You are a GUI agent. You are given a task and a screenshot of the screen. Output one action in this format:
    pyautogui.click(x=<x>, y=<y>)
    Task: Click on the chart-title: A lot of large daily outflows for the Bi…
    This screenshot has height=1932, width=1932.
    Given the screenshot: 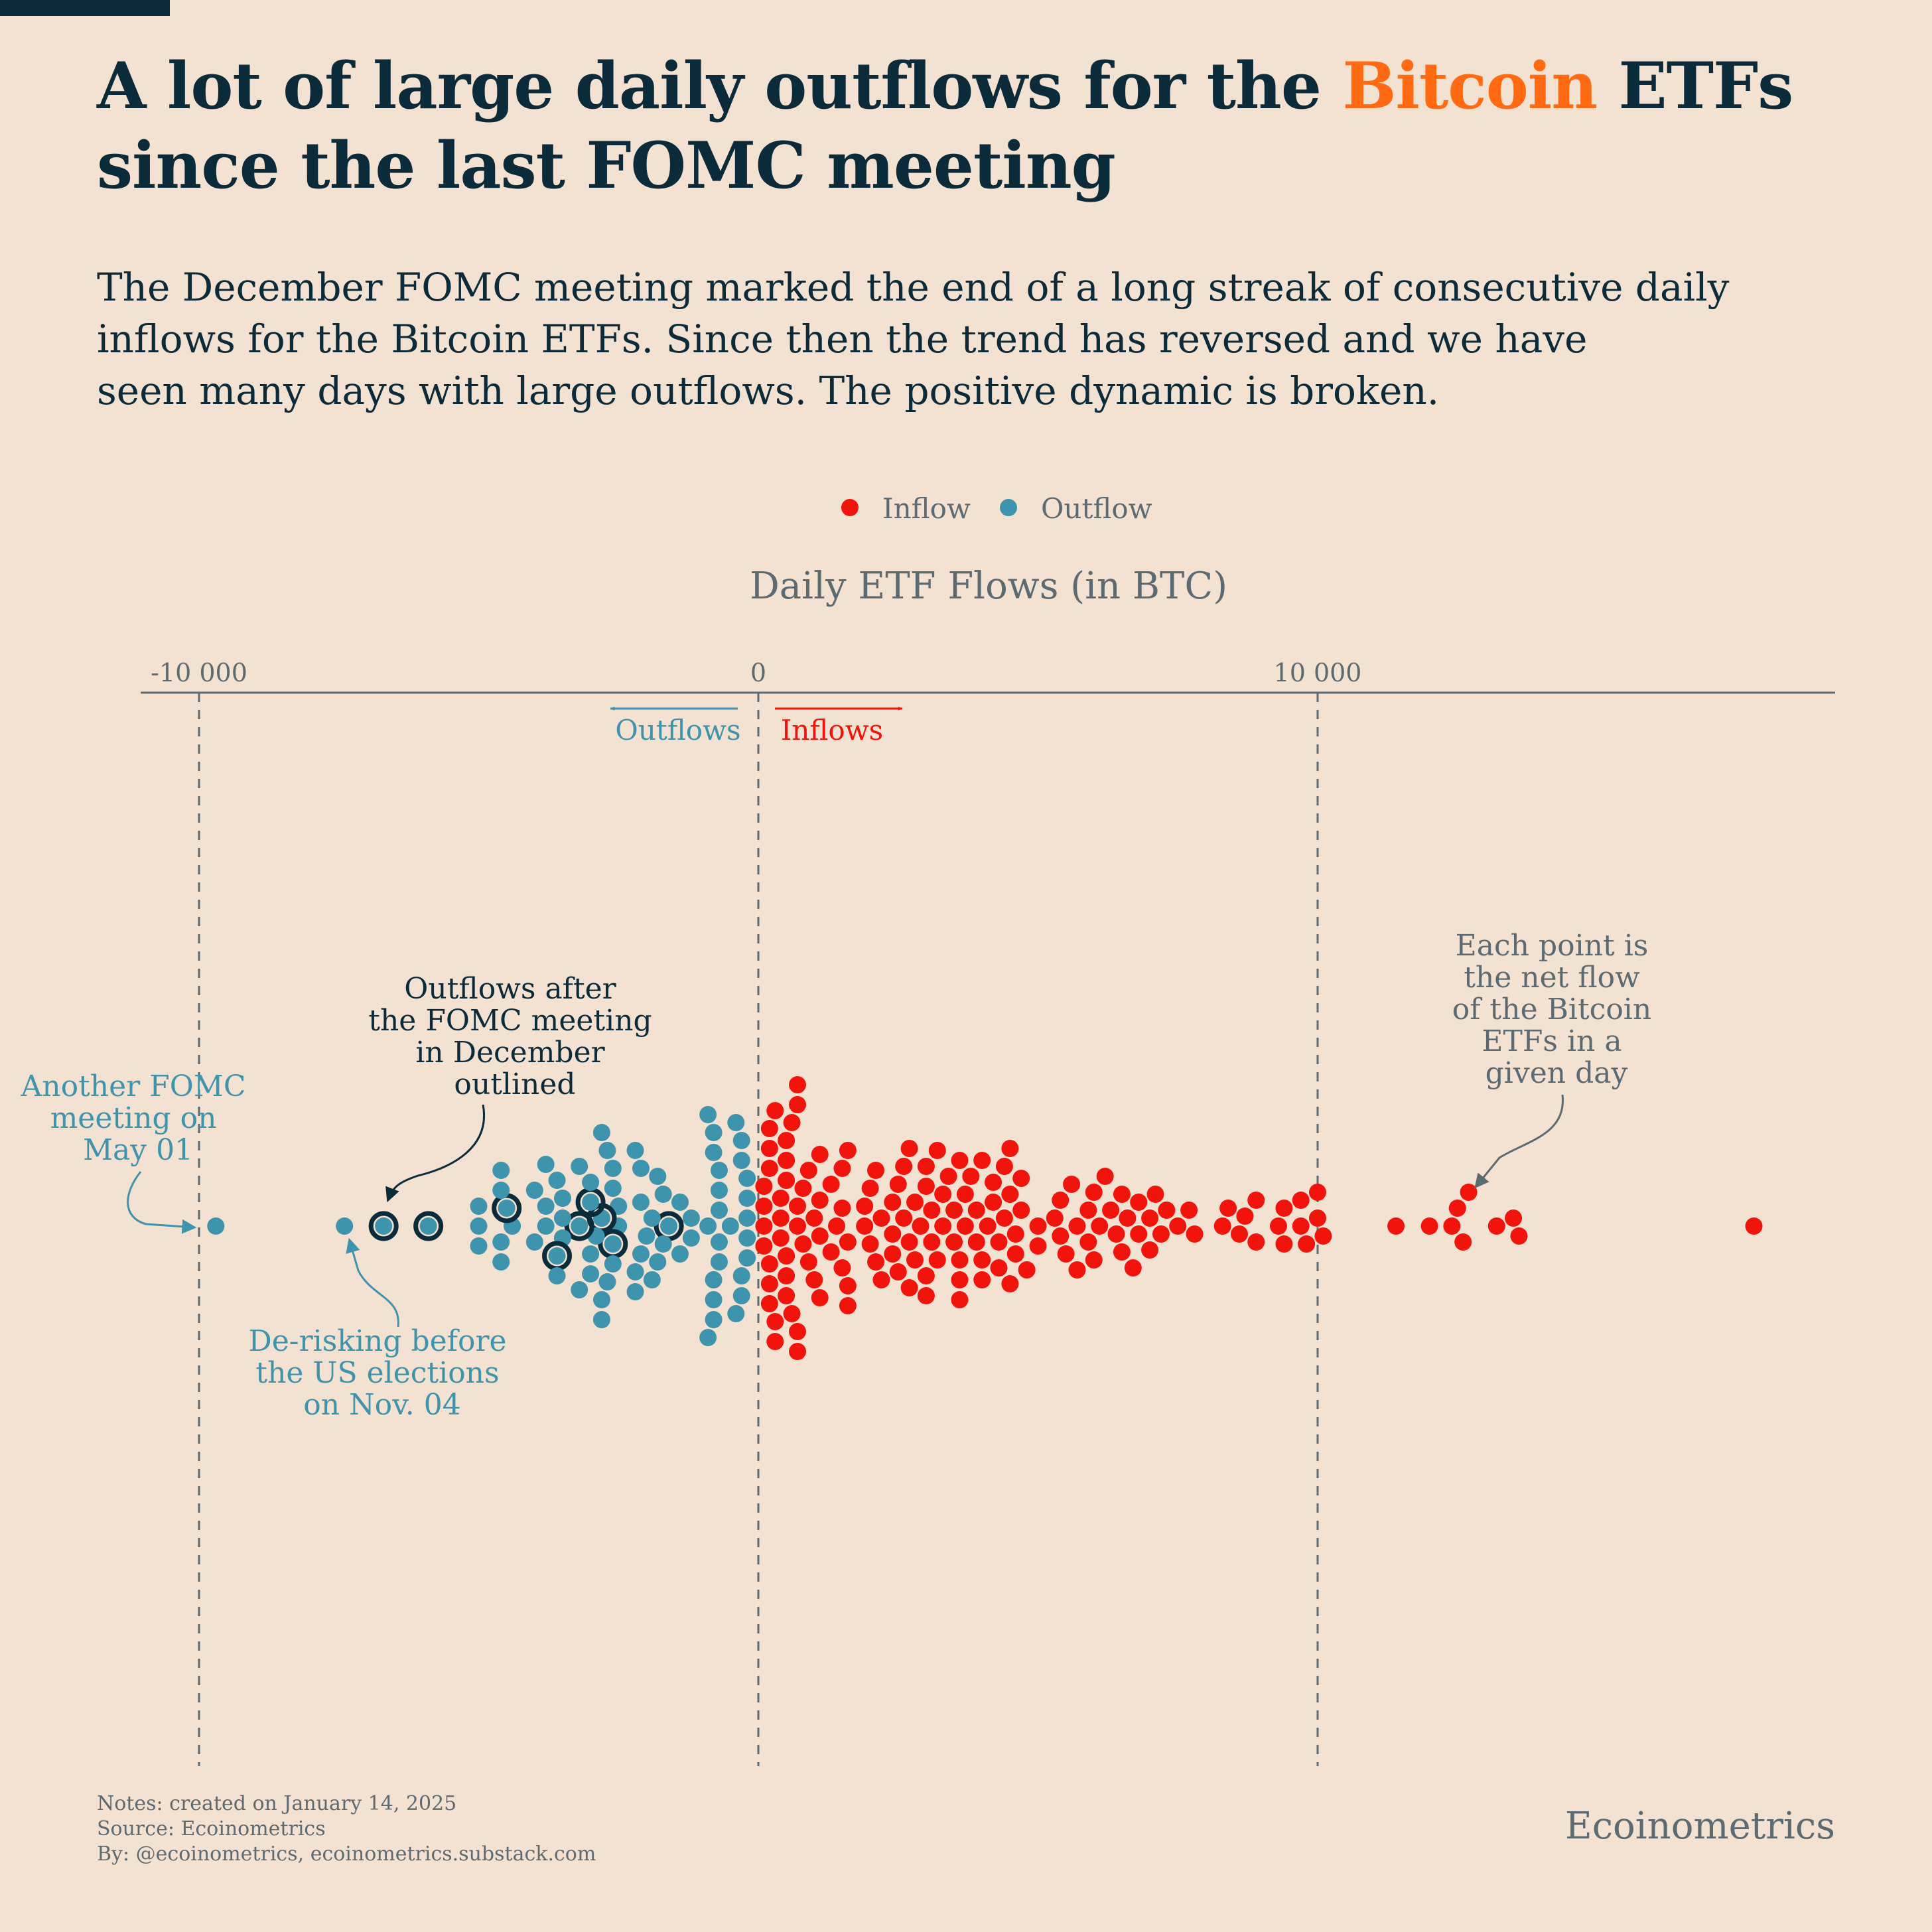 What is the action you would take?
    pyautogui.click(x=1006, y=126)
    